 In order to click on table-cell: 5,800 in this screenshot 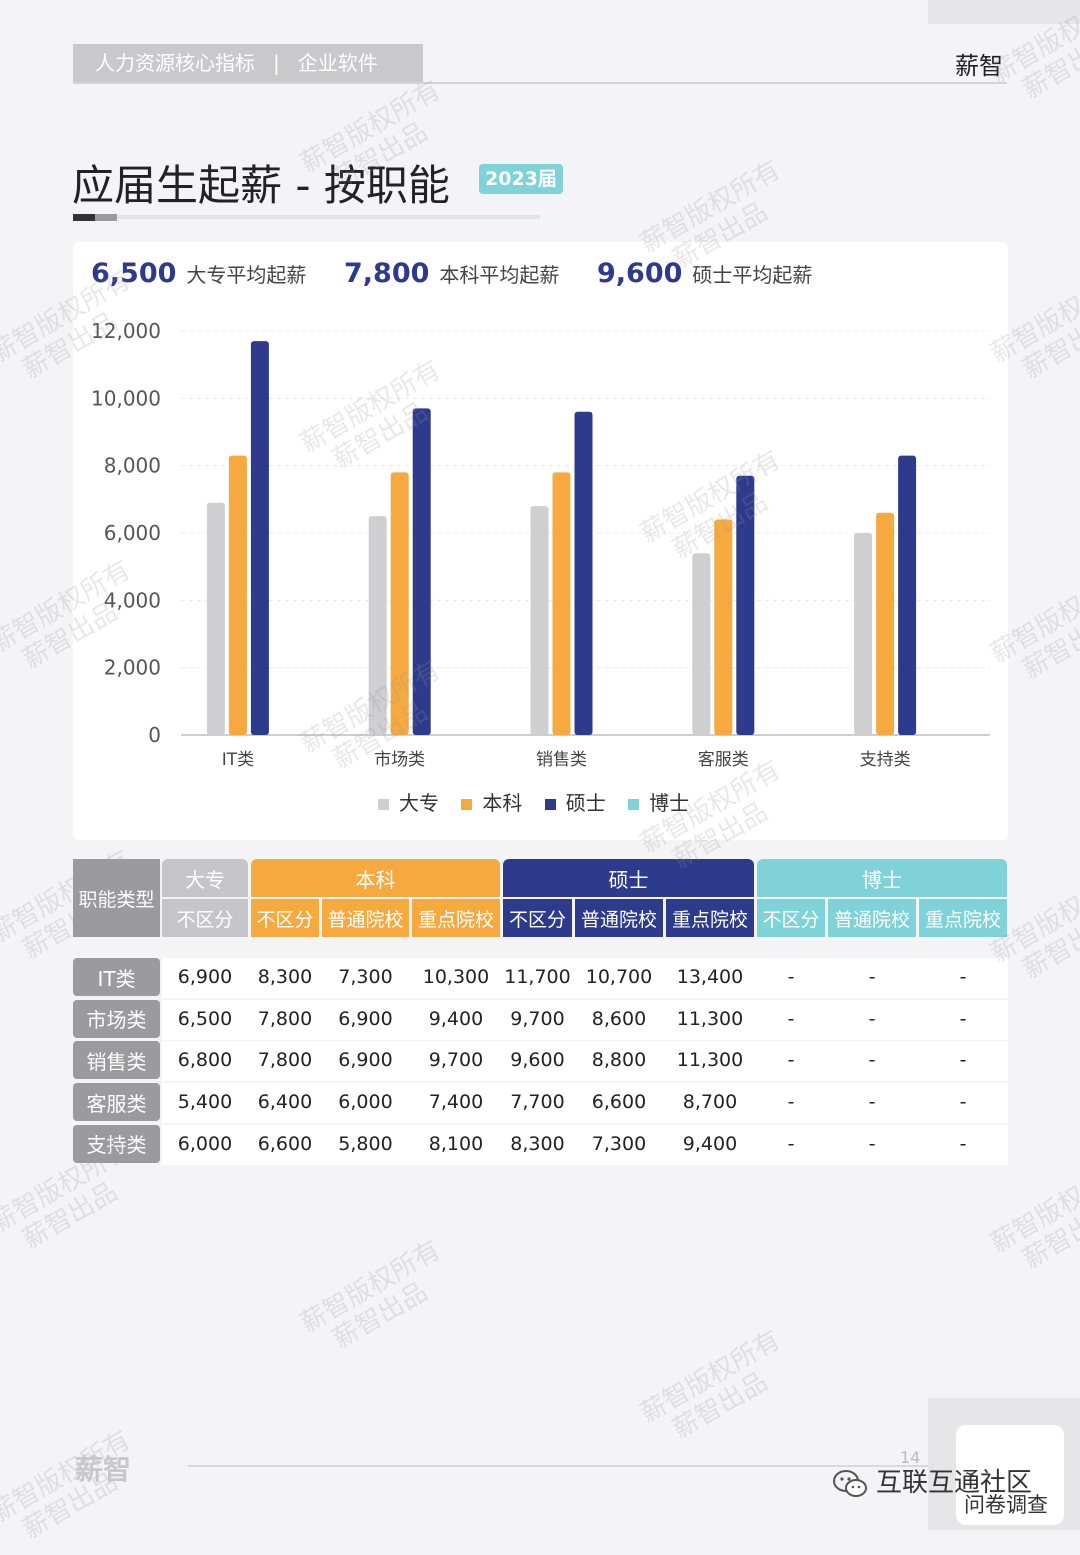, I will do `click(365, 1143)`.